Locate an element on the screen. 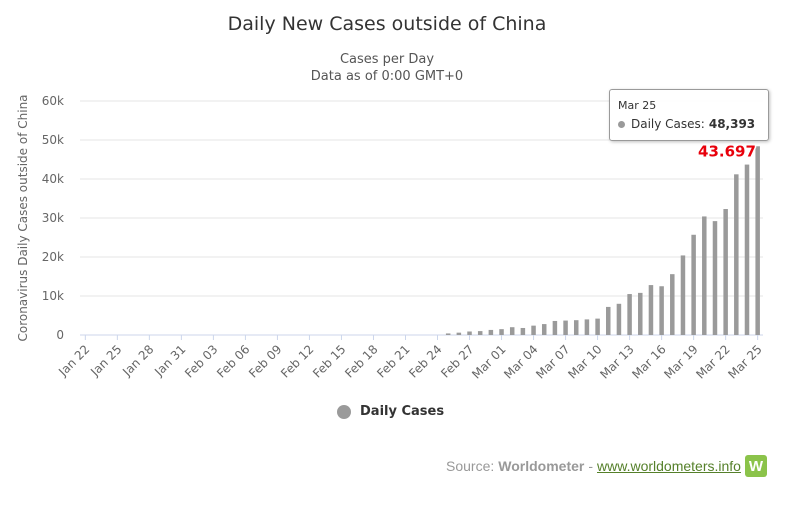 The image size is (798, 505). y-axis-label: Coronavirus Daily Cases outside of China is located at coordinates (23, 217).